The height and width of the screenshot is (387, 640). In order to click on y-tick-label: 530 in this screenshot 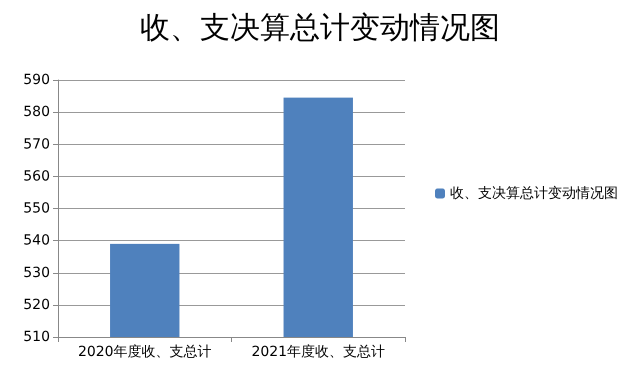, I will do `click(36, 272)`.